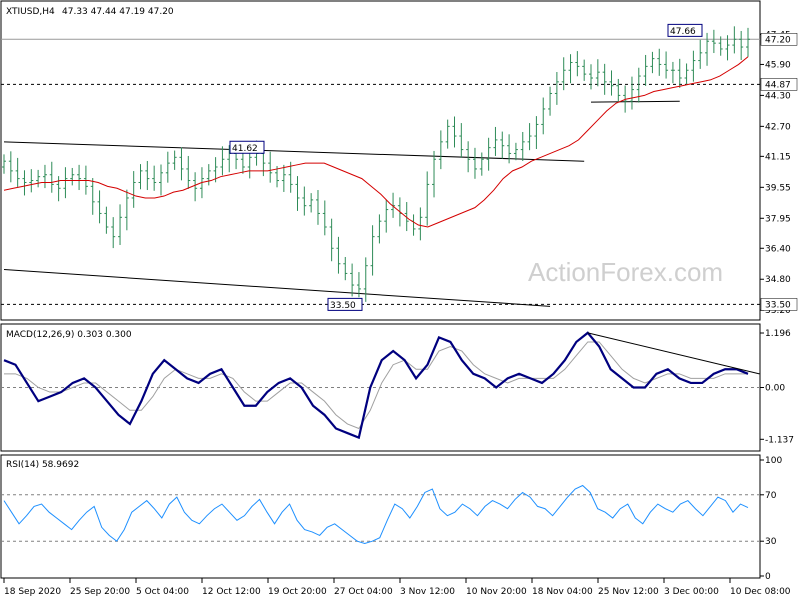 The height and width of the screenshot is (604, 800). Describe the element at coordinates (673, 353) in the screenshot. I see `macd-trendline` at that location.